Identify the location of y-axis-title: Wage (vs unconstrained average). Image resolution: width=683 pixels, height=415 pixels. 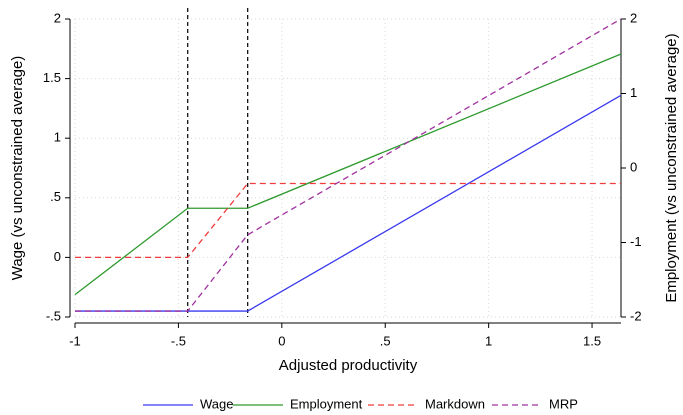
(17, 168).